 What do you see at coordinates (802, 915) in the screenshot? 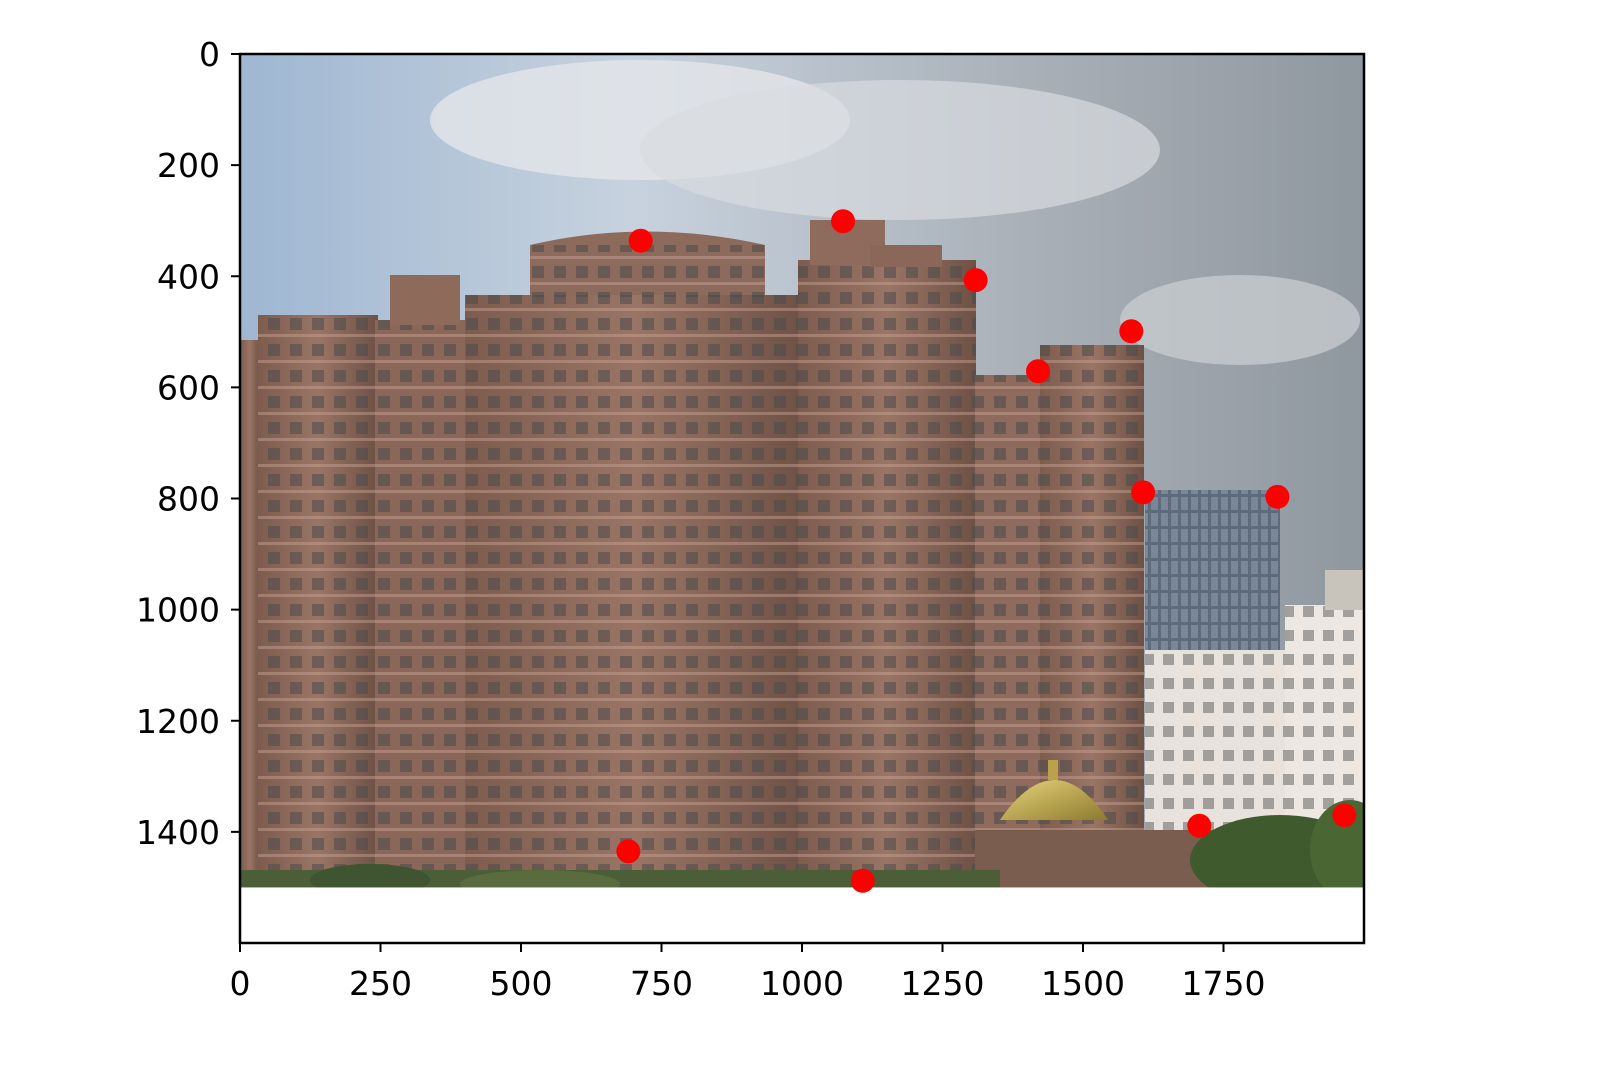
I see `empty-plot-area` at bounding box center [802, 915].